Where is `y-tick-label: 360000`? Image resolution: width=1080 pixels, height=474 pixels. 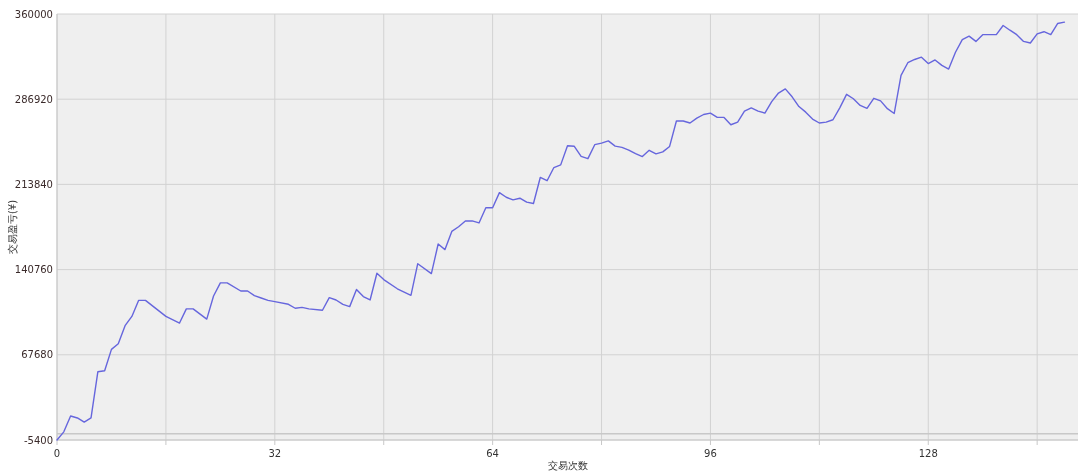
y-tick-label: 360000 is located at coordinates (33, 14).